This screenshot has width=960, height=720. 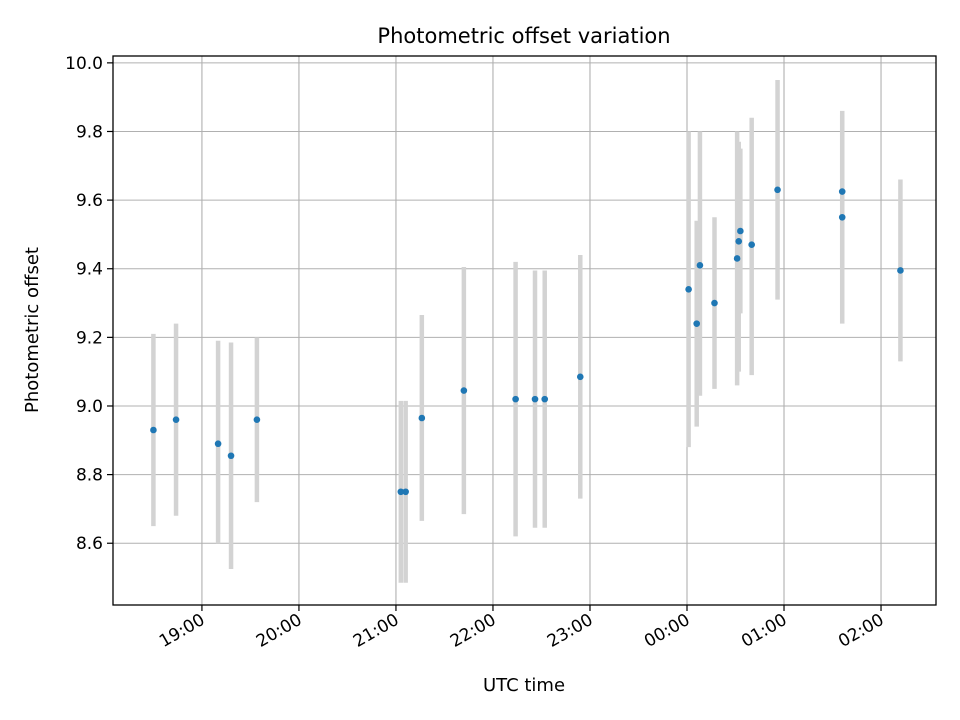 I want to click on y-tick-label: 8.6, so click(x=89, y=544).